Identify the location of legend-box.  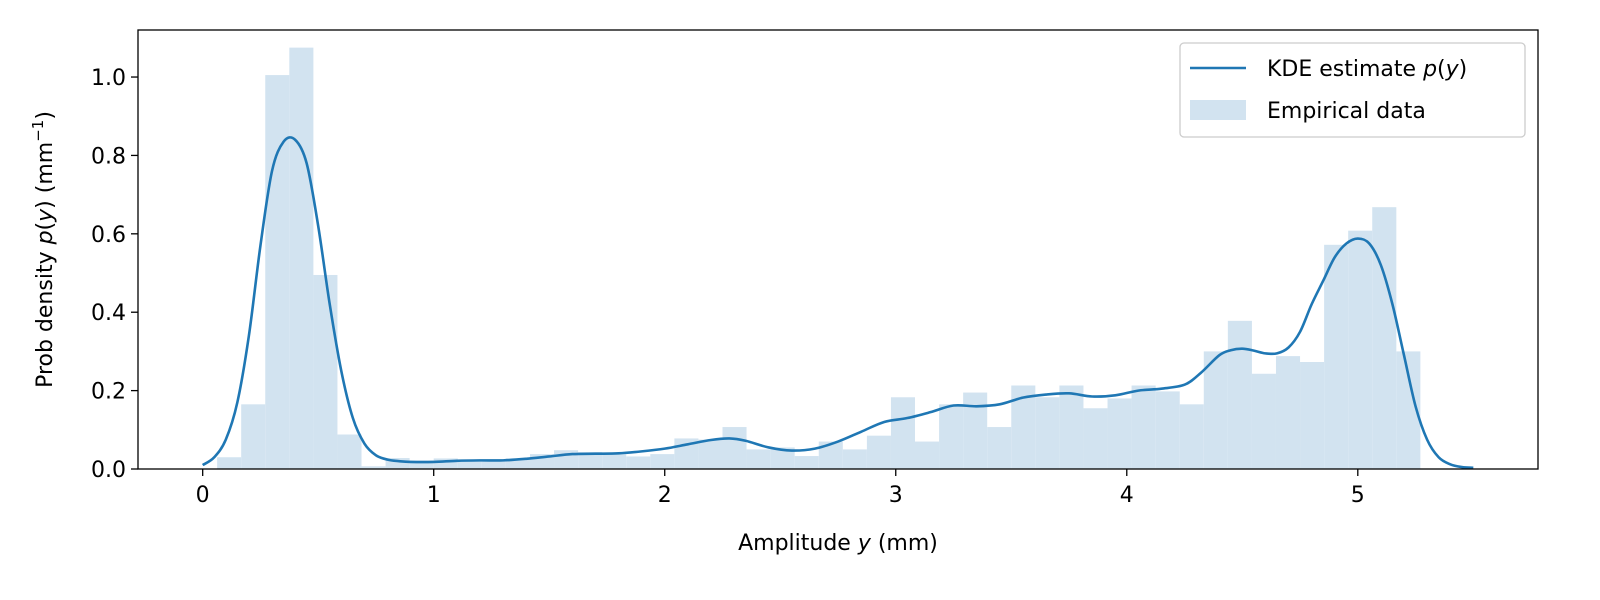
(1352, 90).